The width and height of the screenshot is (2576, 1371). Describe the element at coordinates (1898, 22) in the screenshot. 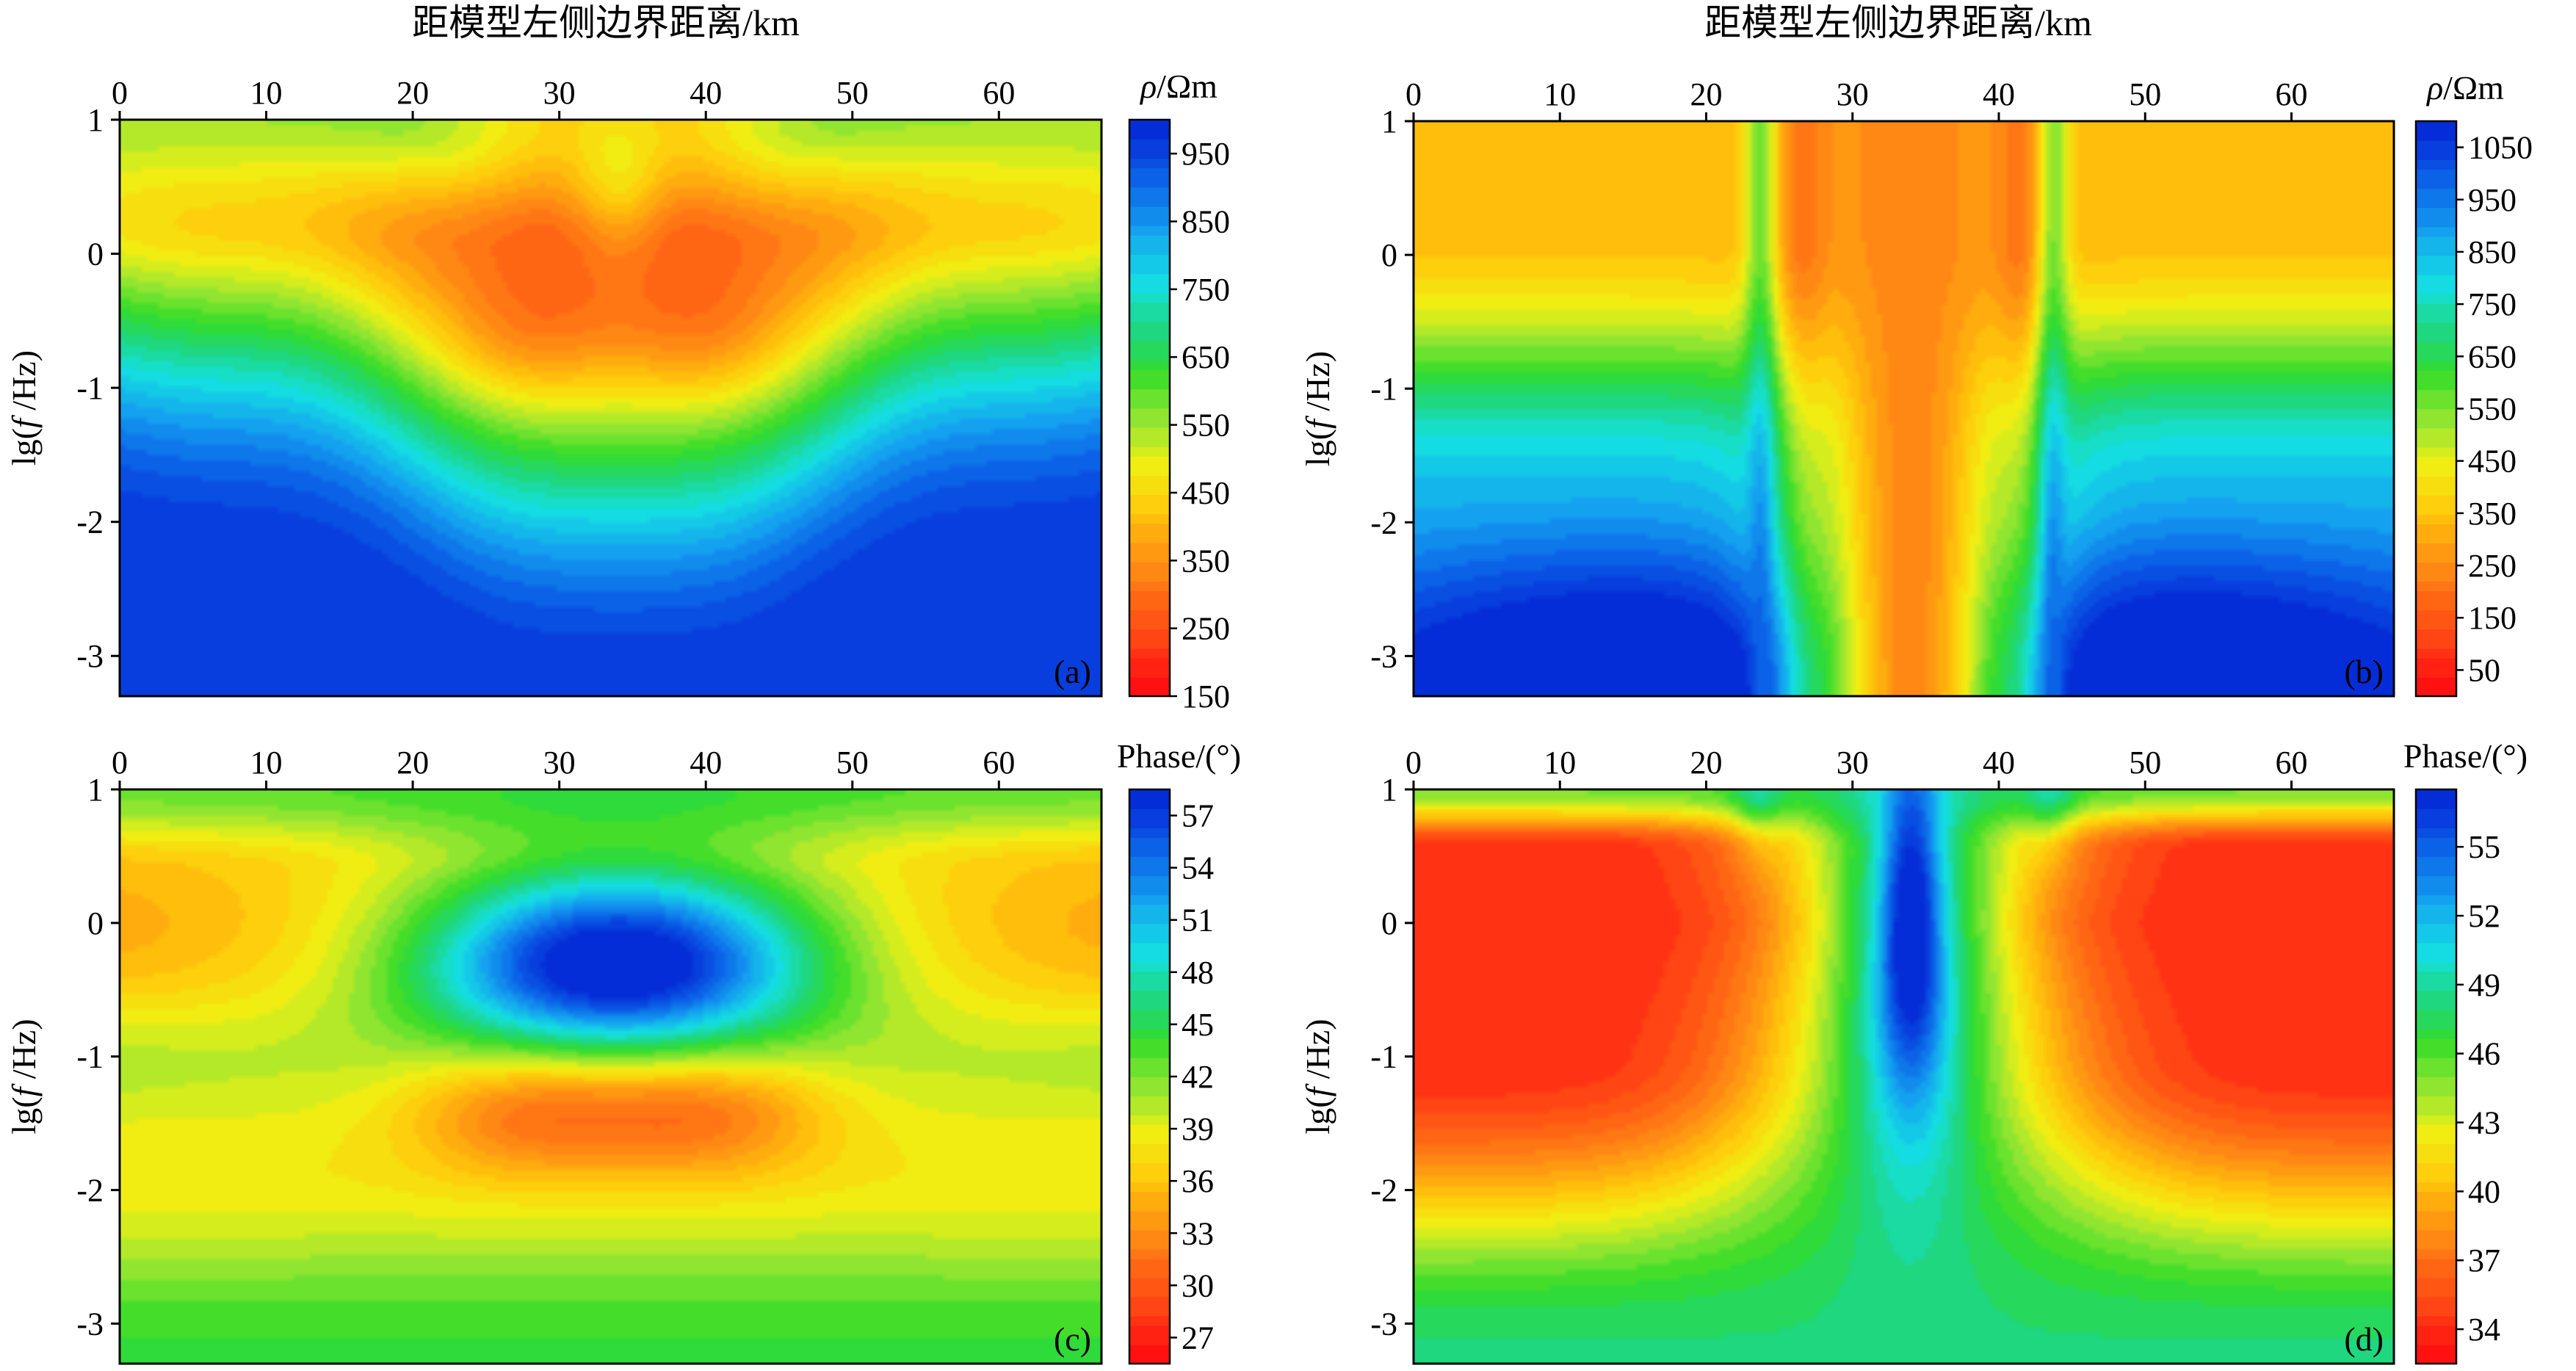

I see `figure-xlabel-right: 距模型左侧边界距离/km` at that location.